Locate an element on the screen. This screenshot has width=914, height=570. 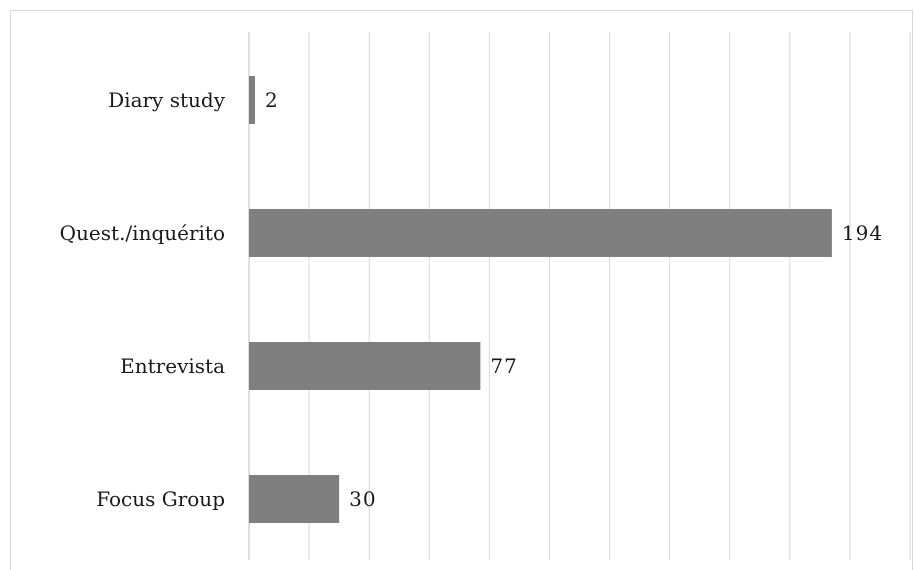
category-label: Focus Group is located at coordinates (160, 499).